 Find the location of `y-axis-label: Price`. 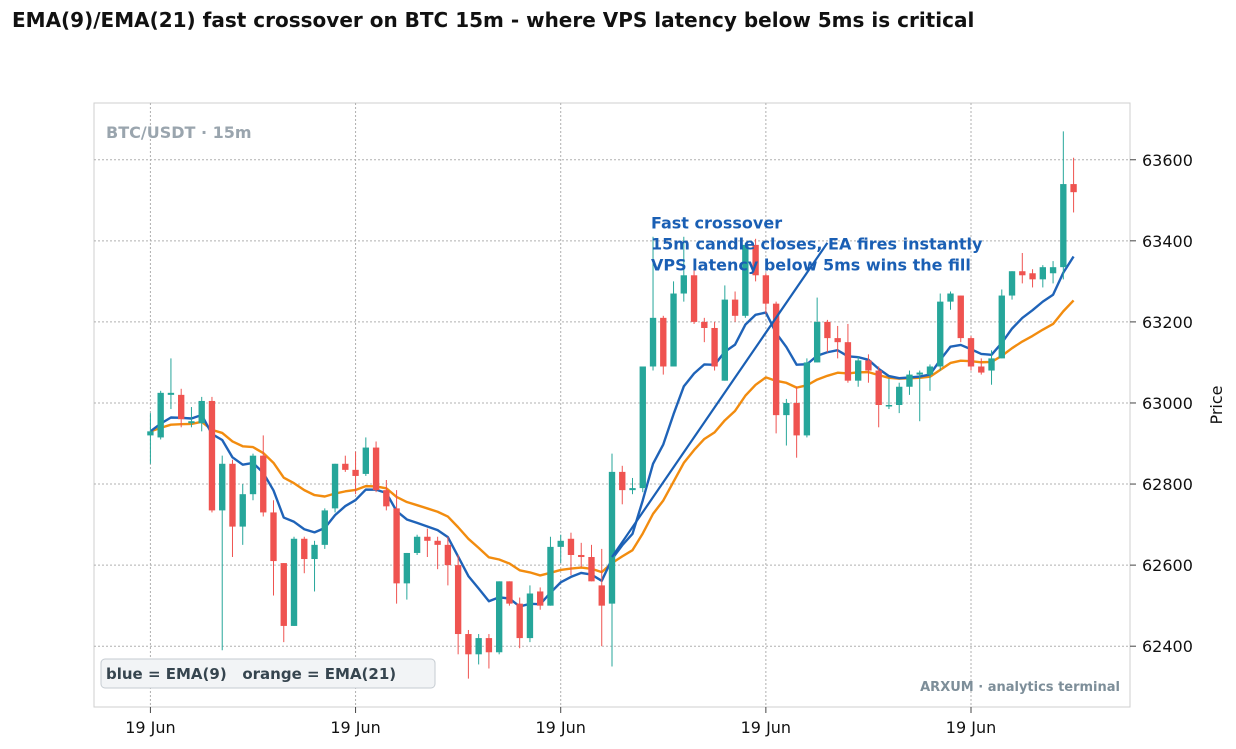

y-axis-label: Price is located at coordinates (1216, 404).